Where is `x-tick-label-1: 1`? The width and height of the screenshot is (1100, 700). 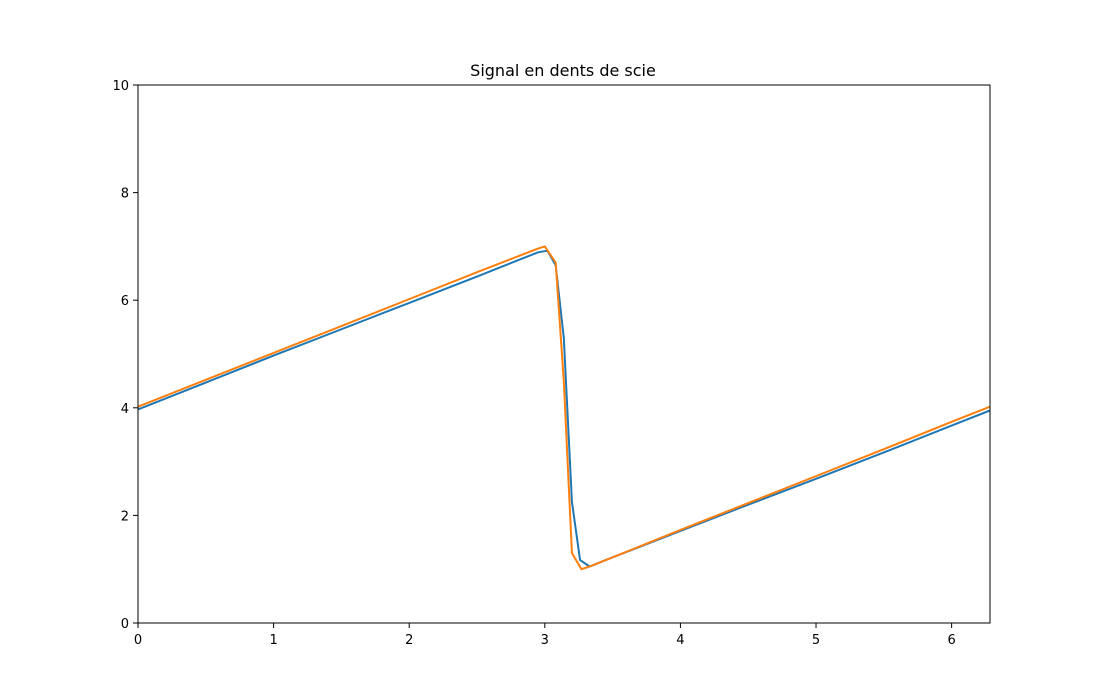 x-tick-label-1: 1 is located at coordinates (273, 640).